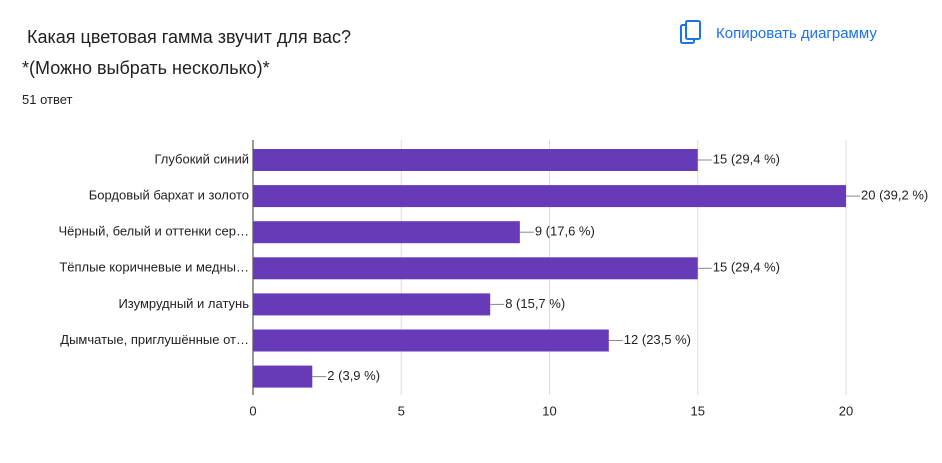 Image resolution: width=942 pixels, height=463 pixels. I want to click on copy-button: Копировать диаграмму, so click(778, 33).